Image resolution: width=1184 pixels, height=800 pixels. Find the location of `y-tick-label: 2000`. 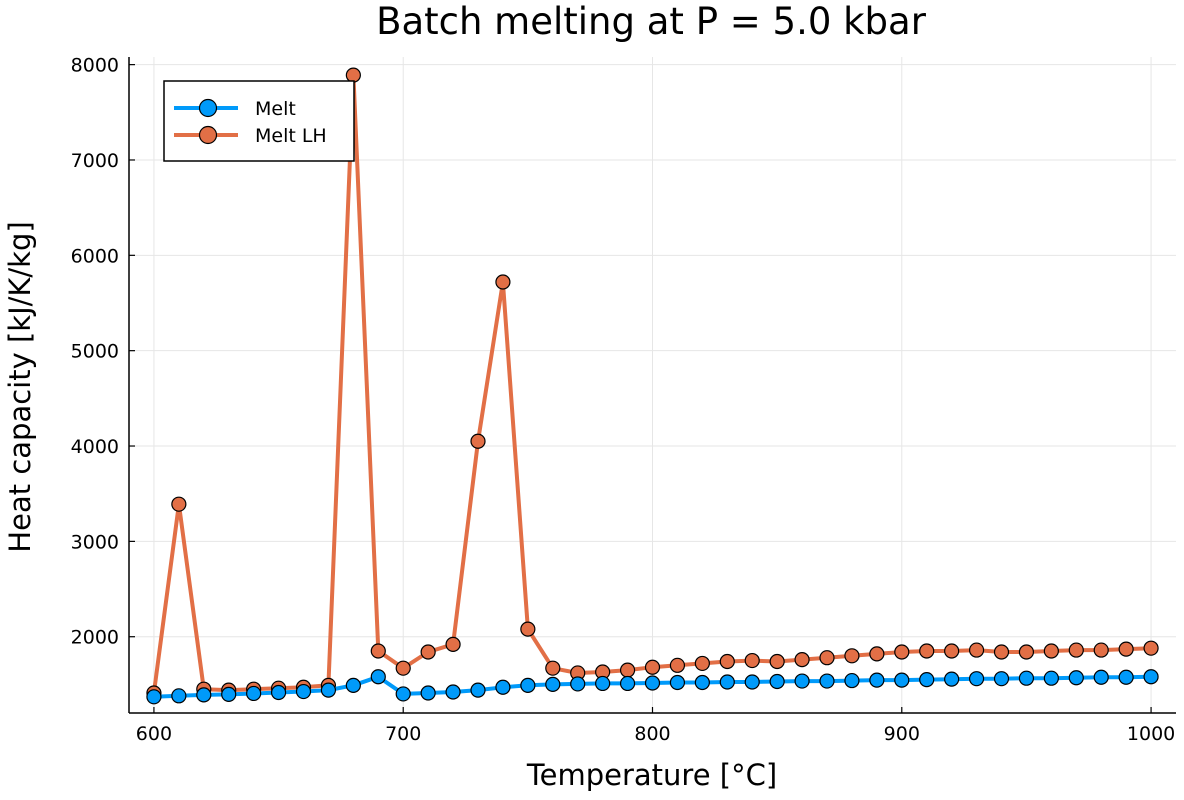

y-tick-label: 2000 is located at coordinates (95, 638).